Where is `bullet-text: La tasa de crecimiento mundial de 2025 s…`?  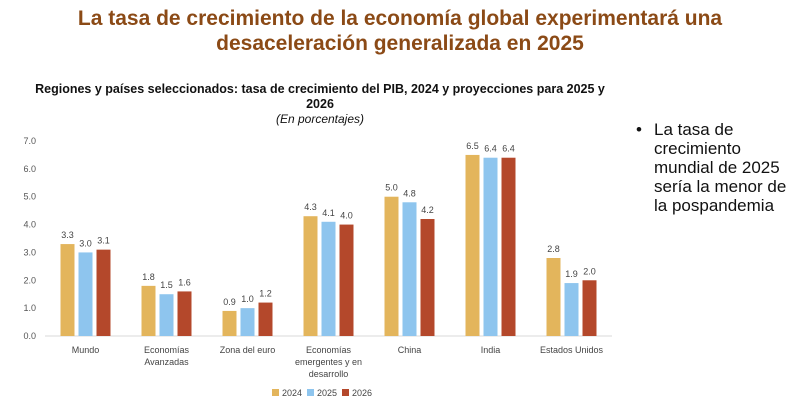 bullet-text: La tasa de crecimiento mundial de 2025 s… is located at coordinates (720, 167).